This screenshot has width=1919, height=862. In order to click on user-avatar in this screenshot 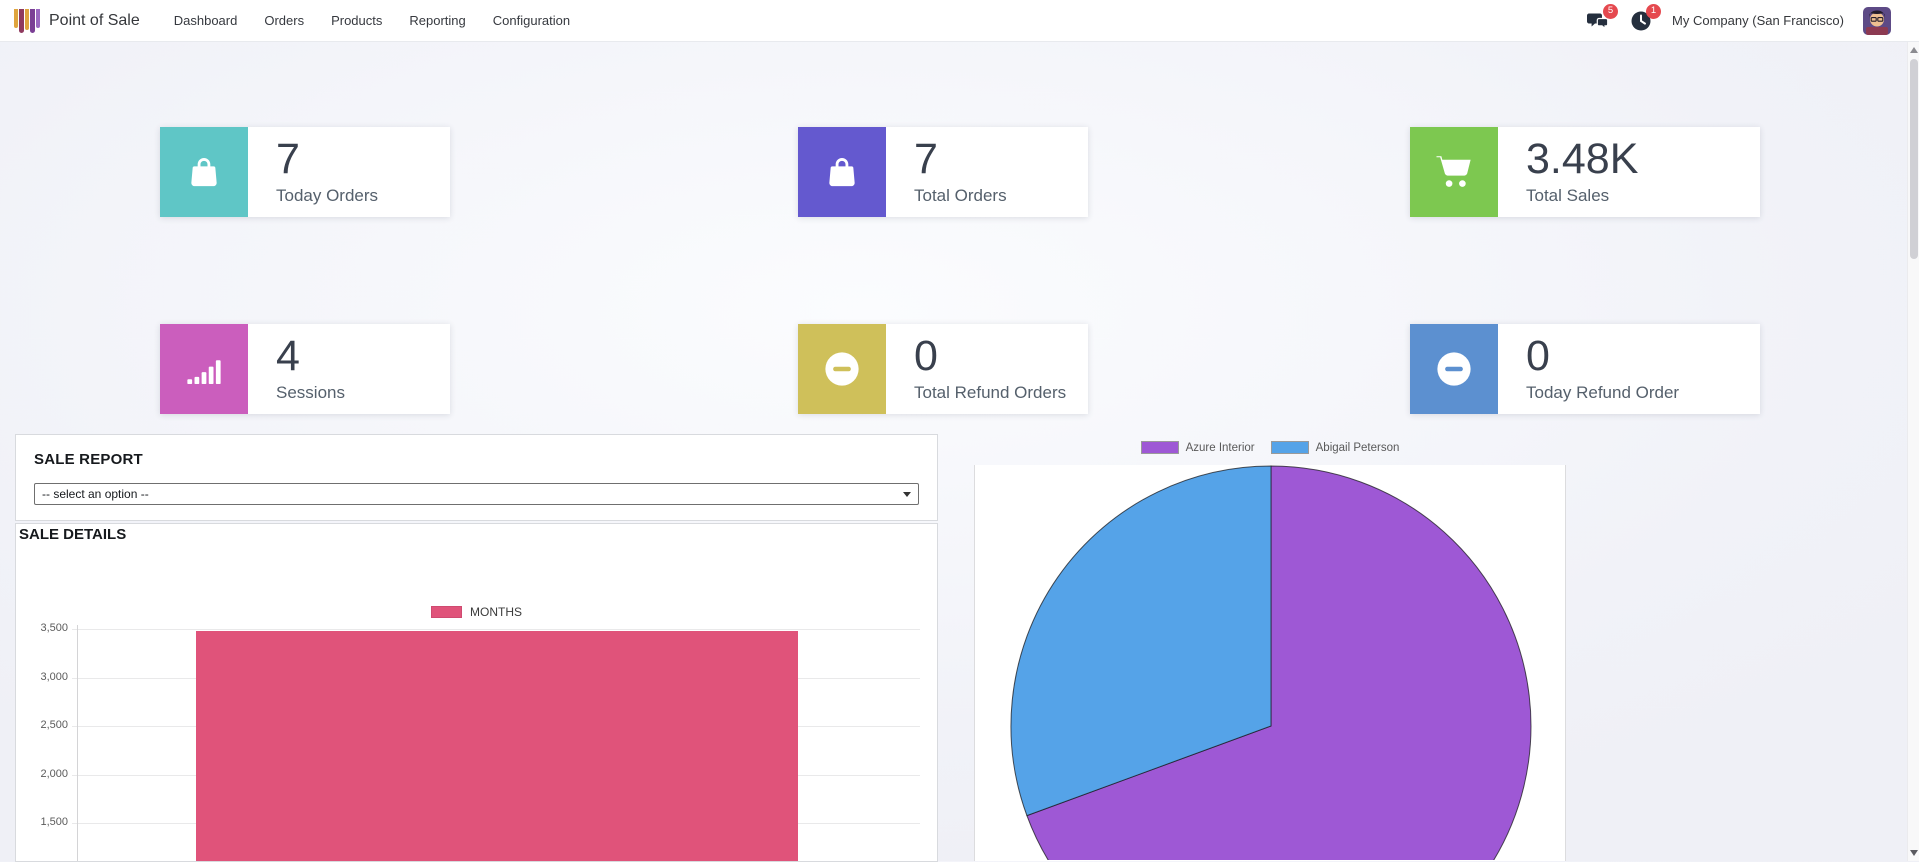, I will do `click(1877, 20)`.